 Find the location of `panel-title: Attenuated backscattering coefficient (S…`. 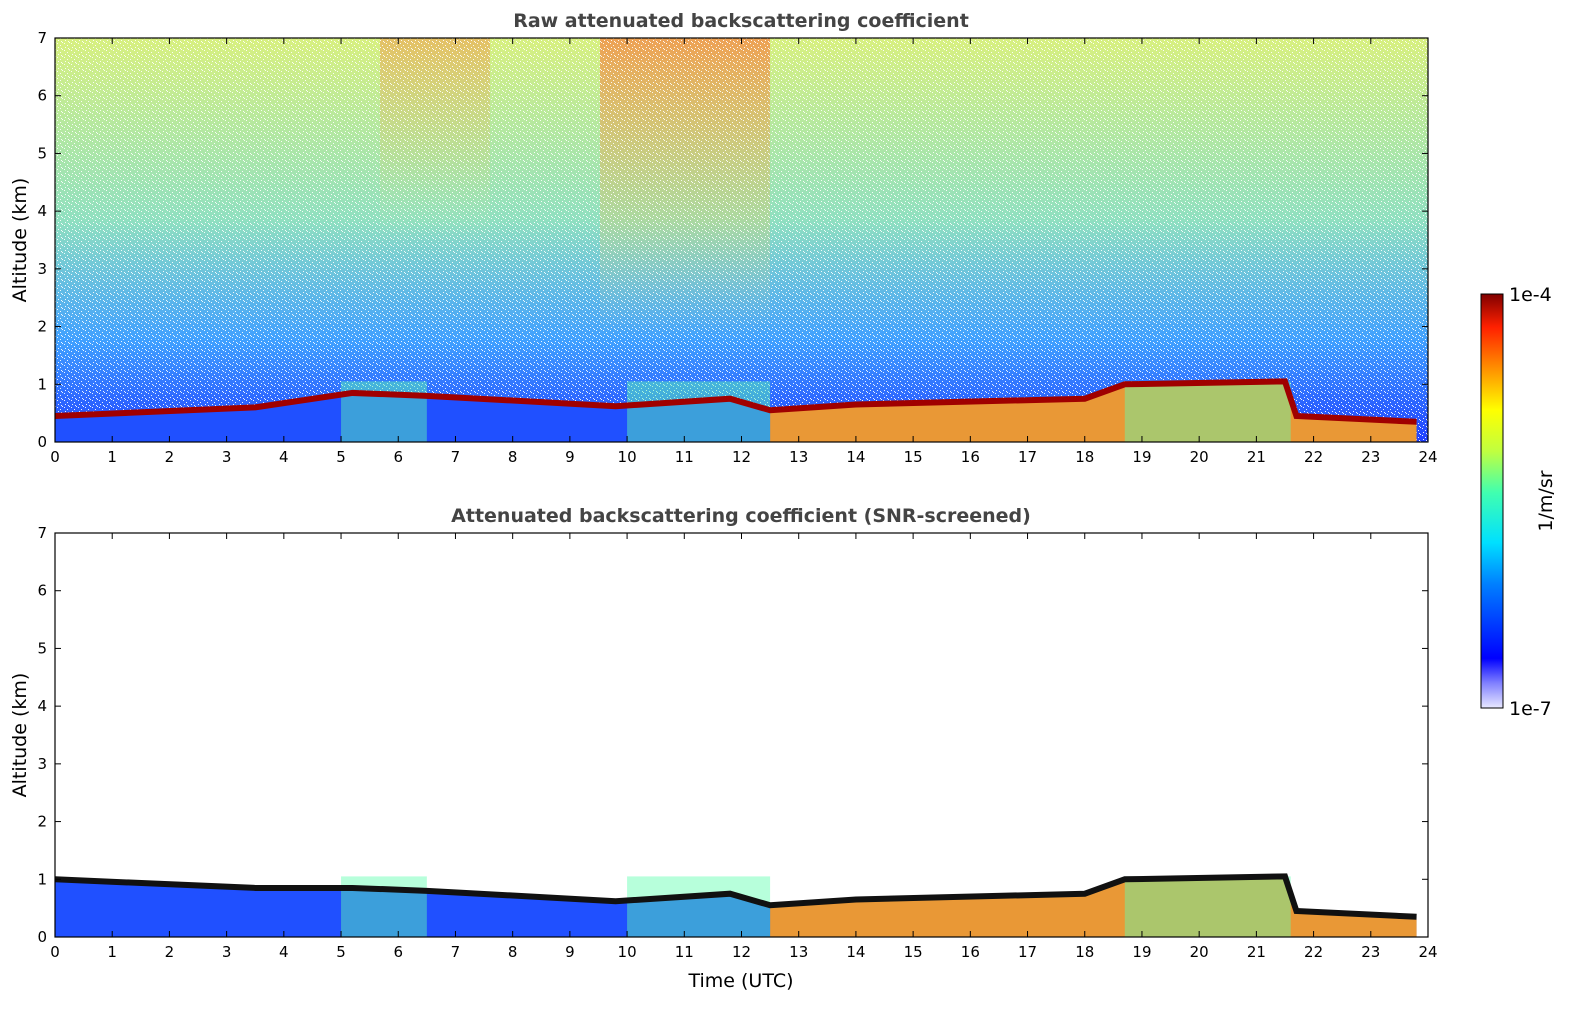

panel-title: Attenuated backscattering coefficient (S… is located at coordinates (741, 516).